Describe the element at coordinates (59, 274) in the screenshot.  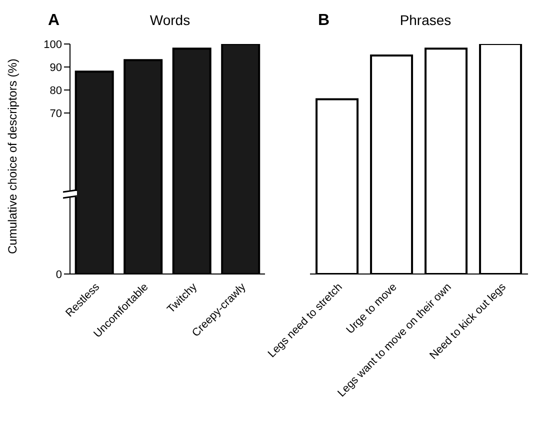
I see `y-tick-label: 0` at that location.